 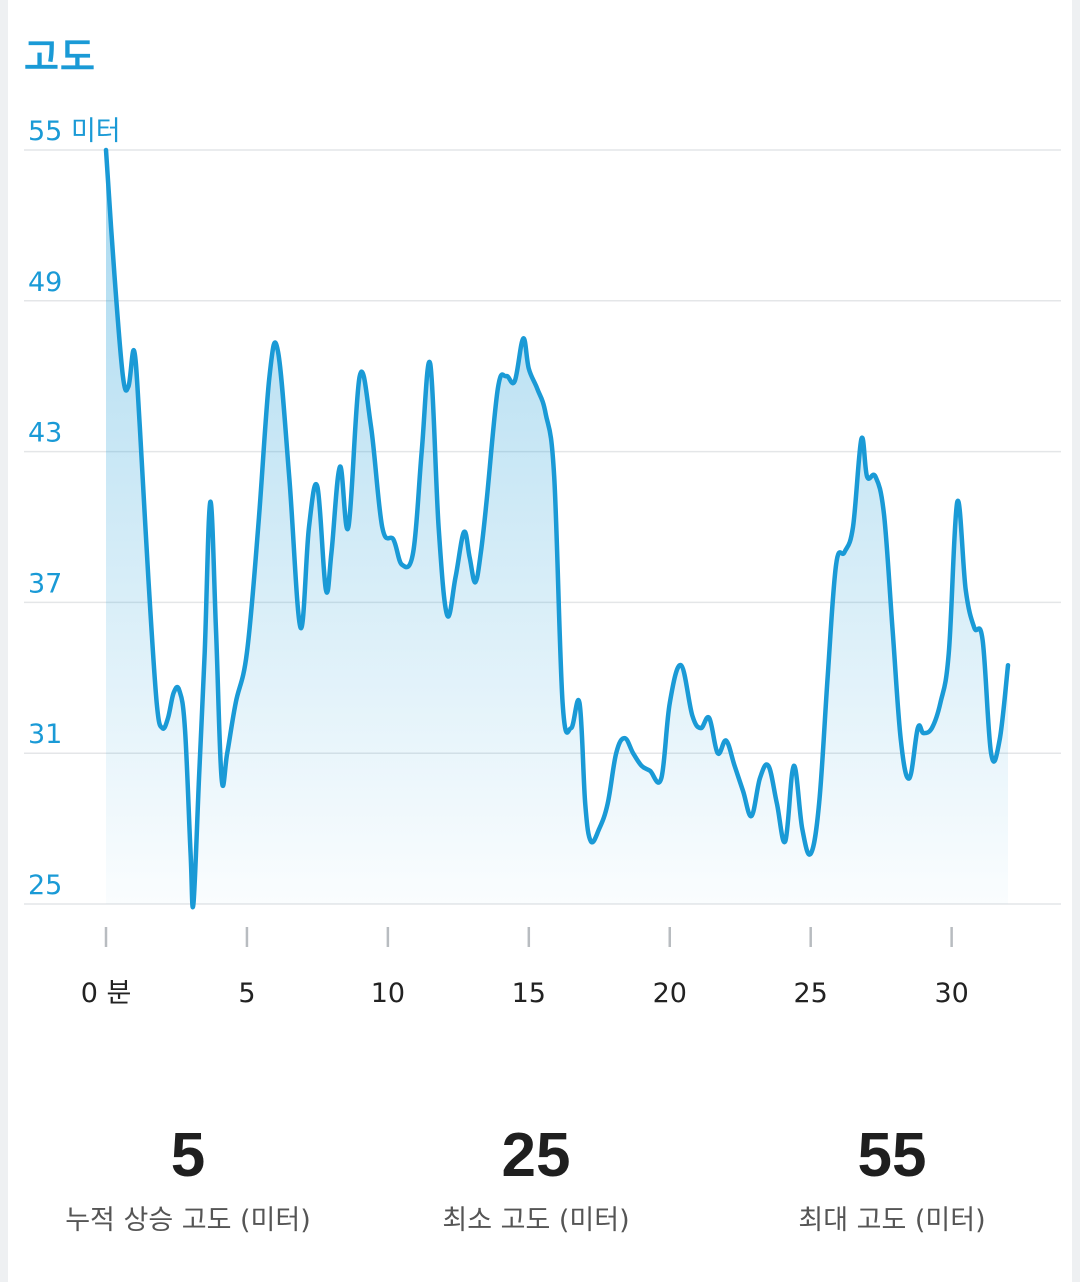 What do you see at coordinates (951, 993) in the screenshot?
I see `x-tick-label: 30` at bounding box center [951, 993].